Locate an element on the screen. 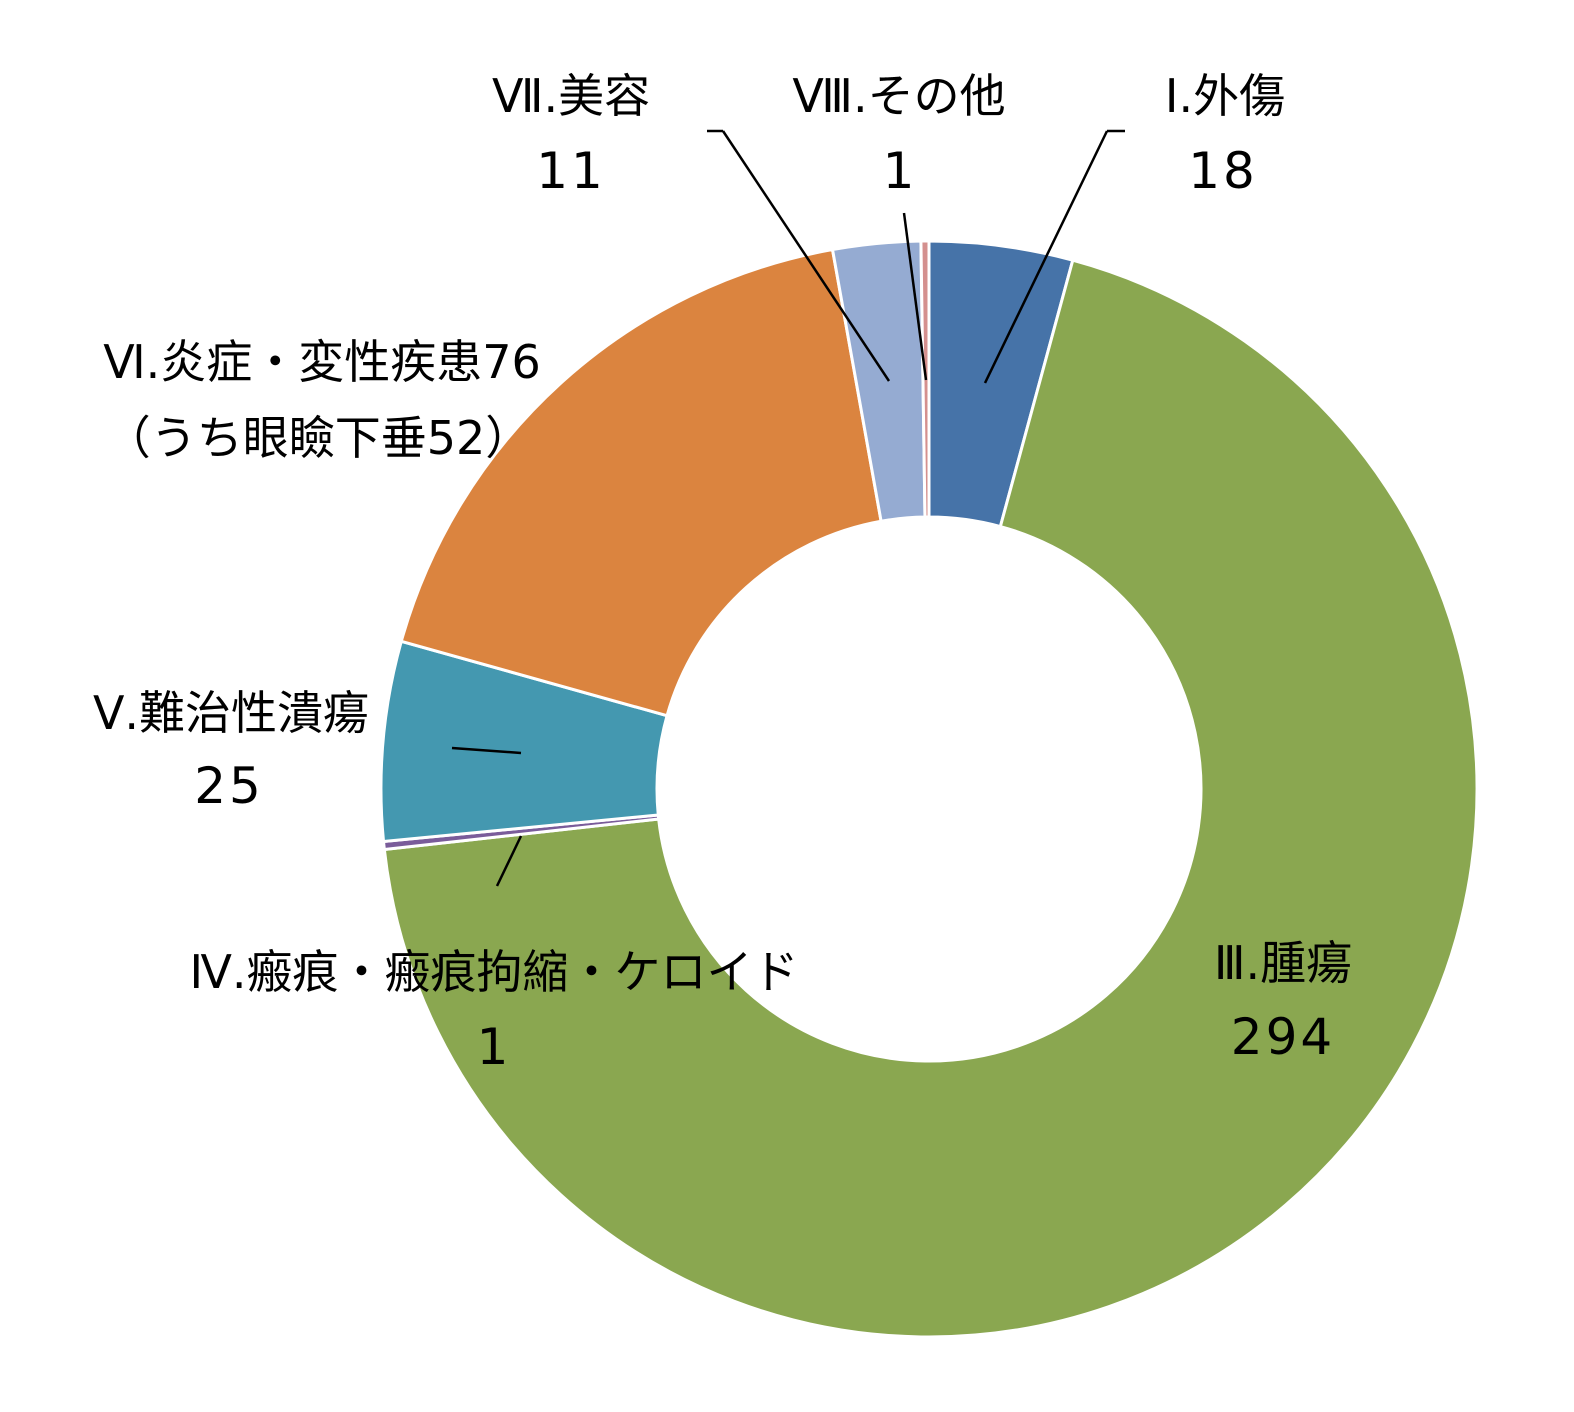 The height and width of the screenshot is (1412, 1574). leader-line-scar is located at coordinates (509, 861).